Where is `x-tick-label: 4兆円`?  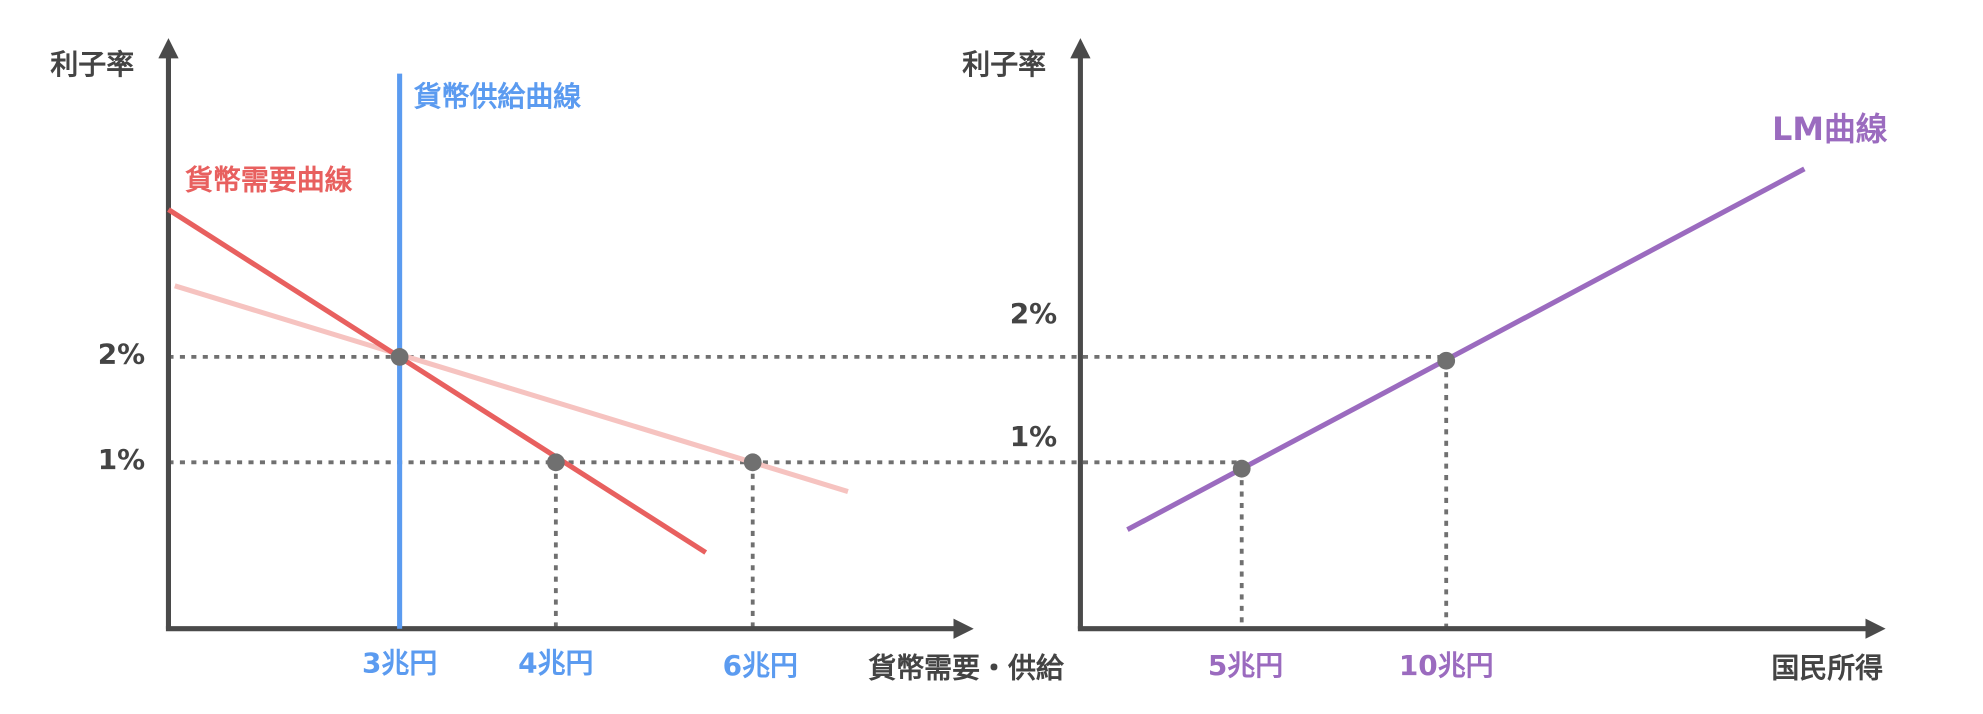 x-tick-label: 4兆円 is located at coordinates (555, 662).